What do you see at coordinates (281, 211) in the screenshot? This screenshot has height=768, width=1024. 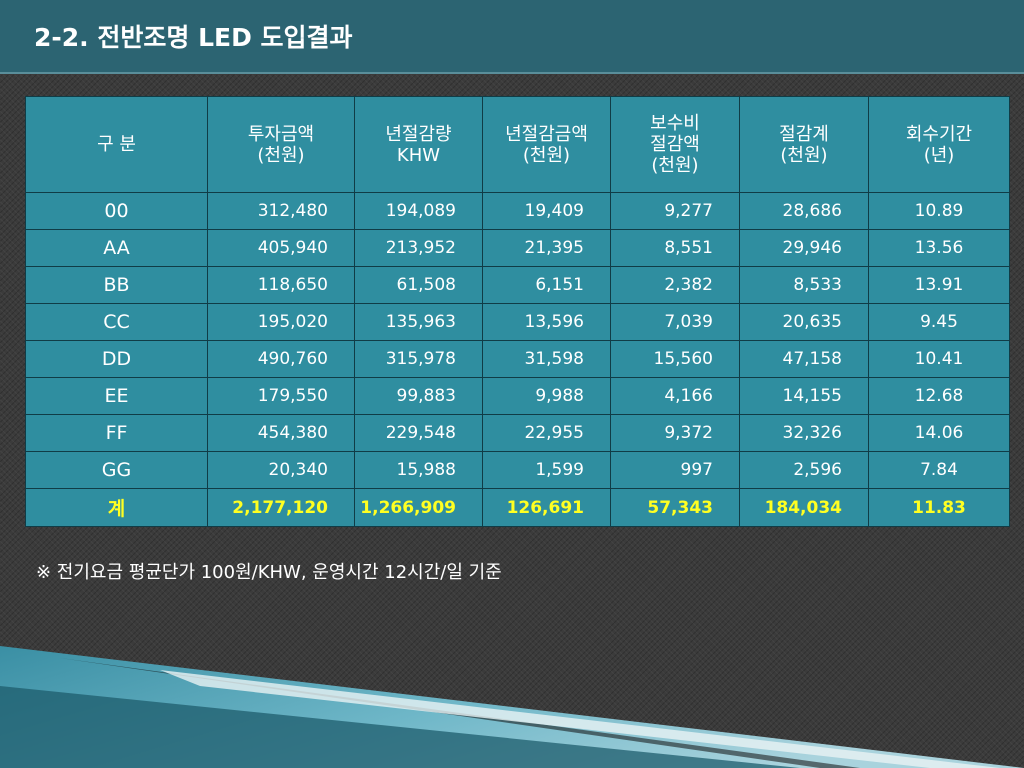 I see `cell-investment: 312,480` at bounding box center [281, 211].